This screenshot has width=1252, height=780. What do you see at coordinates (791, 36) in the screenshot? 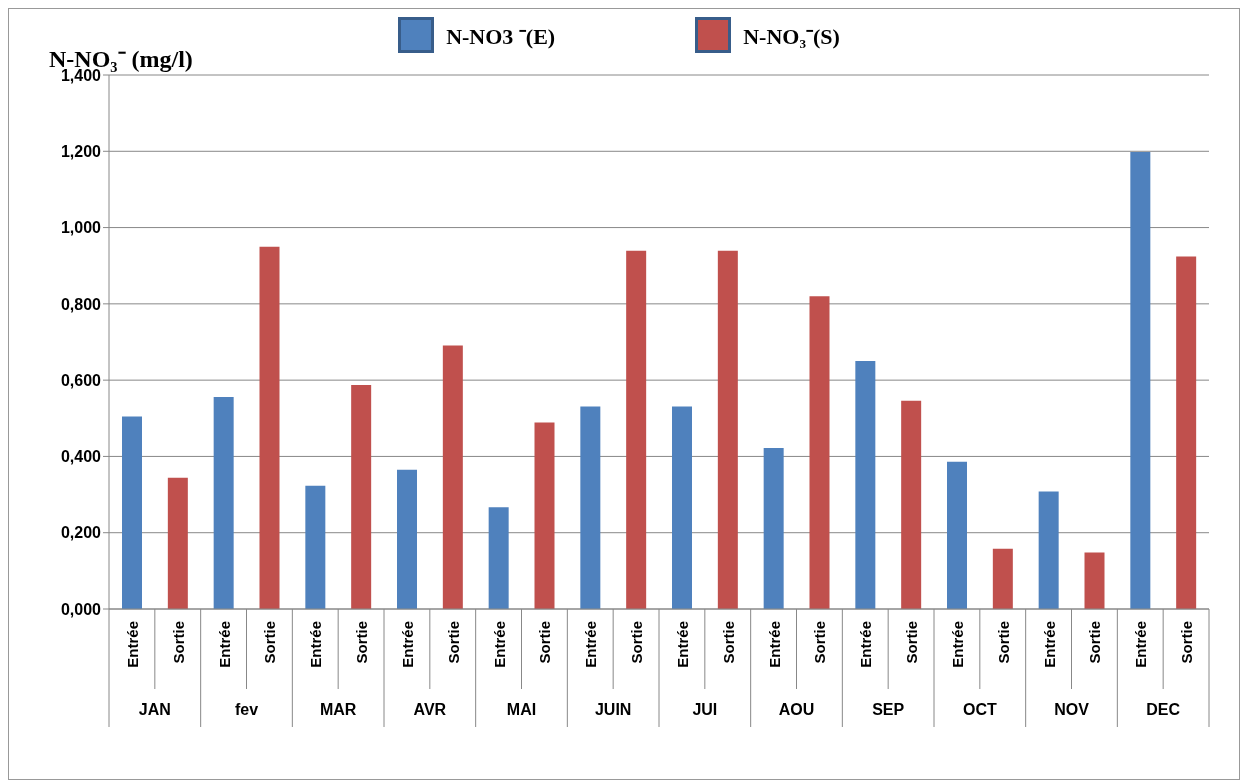
I see `legend-label: N-NO₃⁻(S)` at bounding box center [791, 36].